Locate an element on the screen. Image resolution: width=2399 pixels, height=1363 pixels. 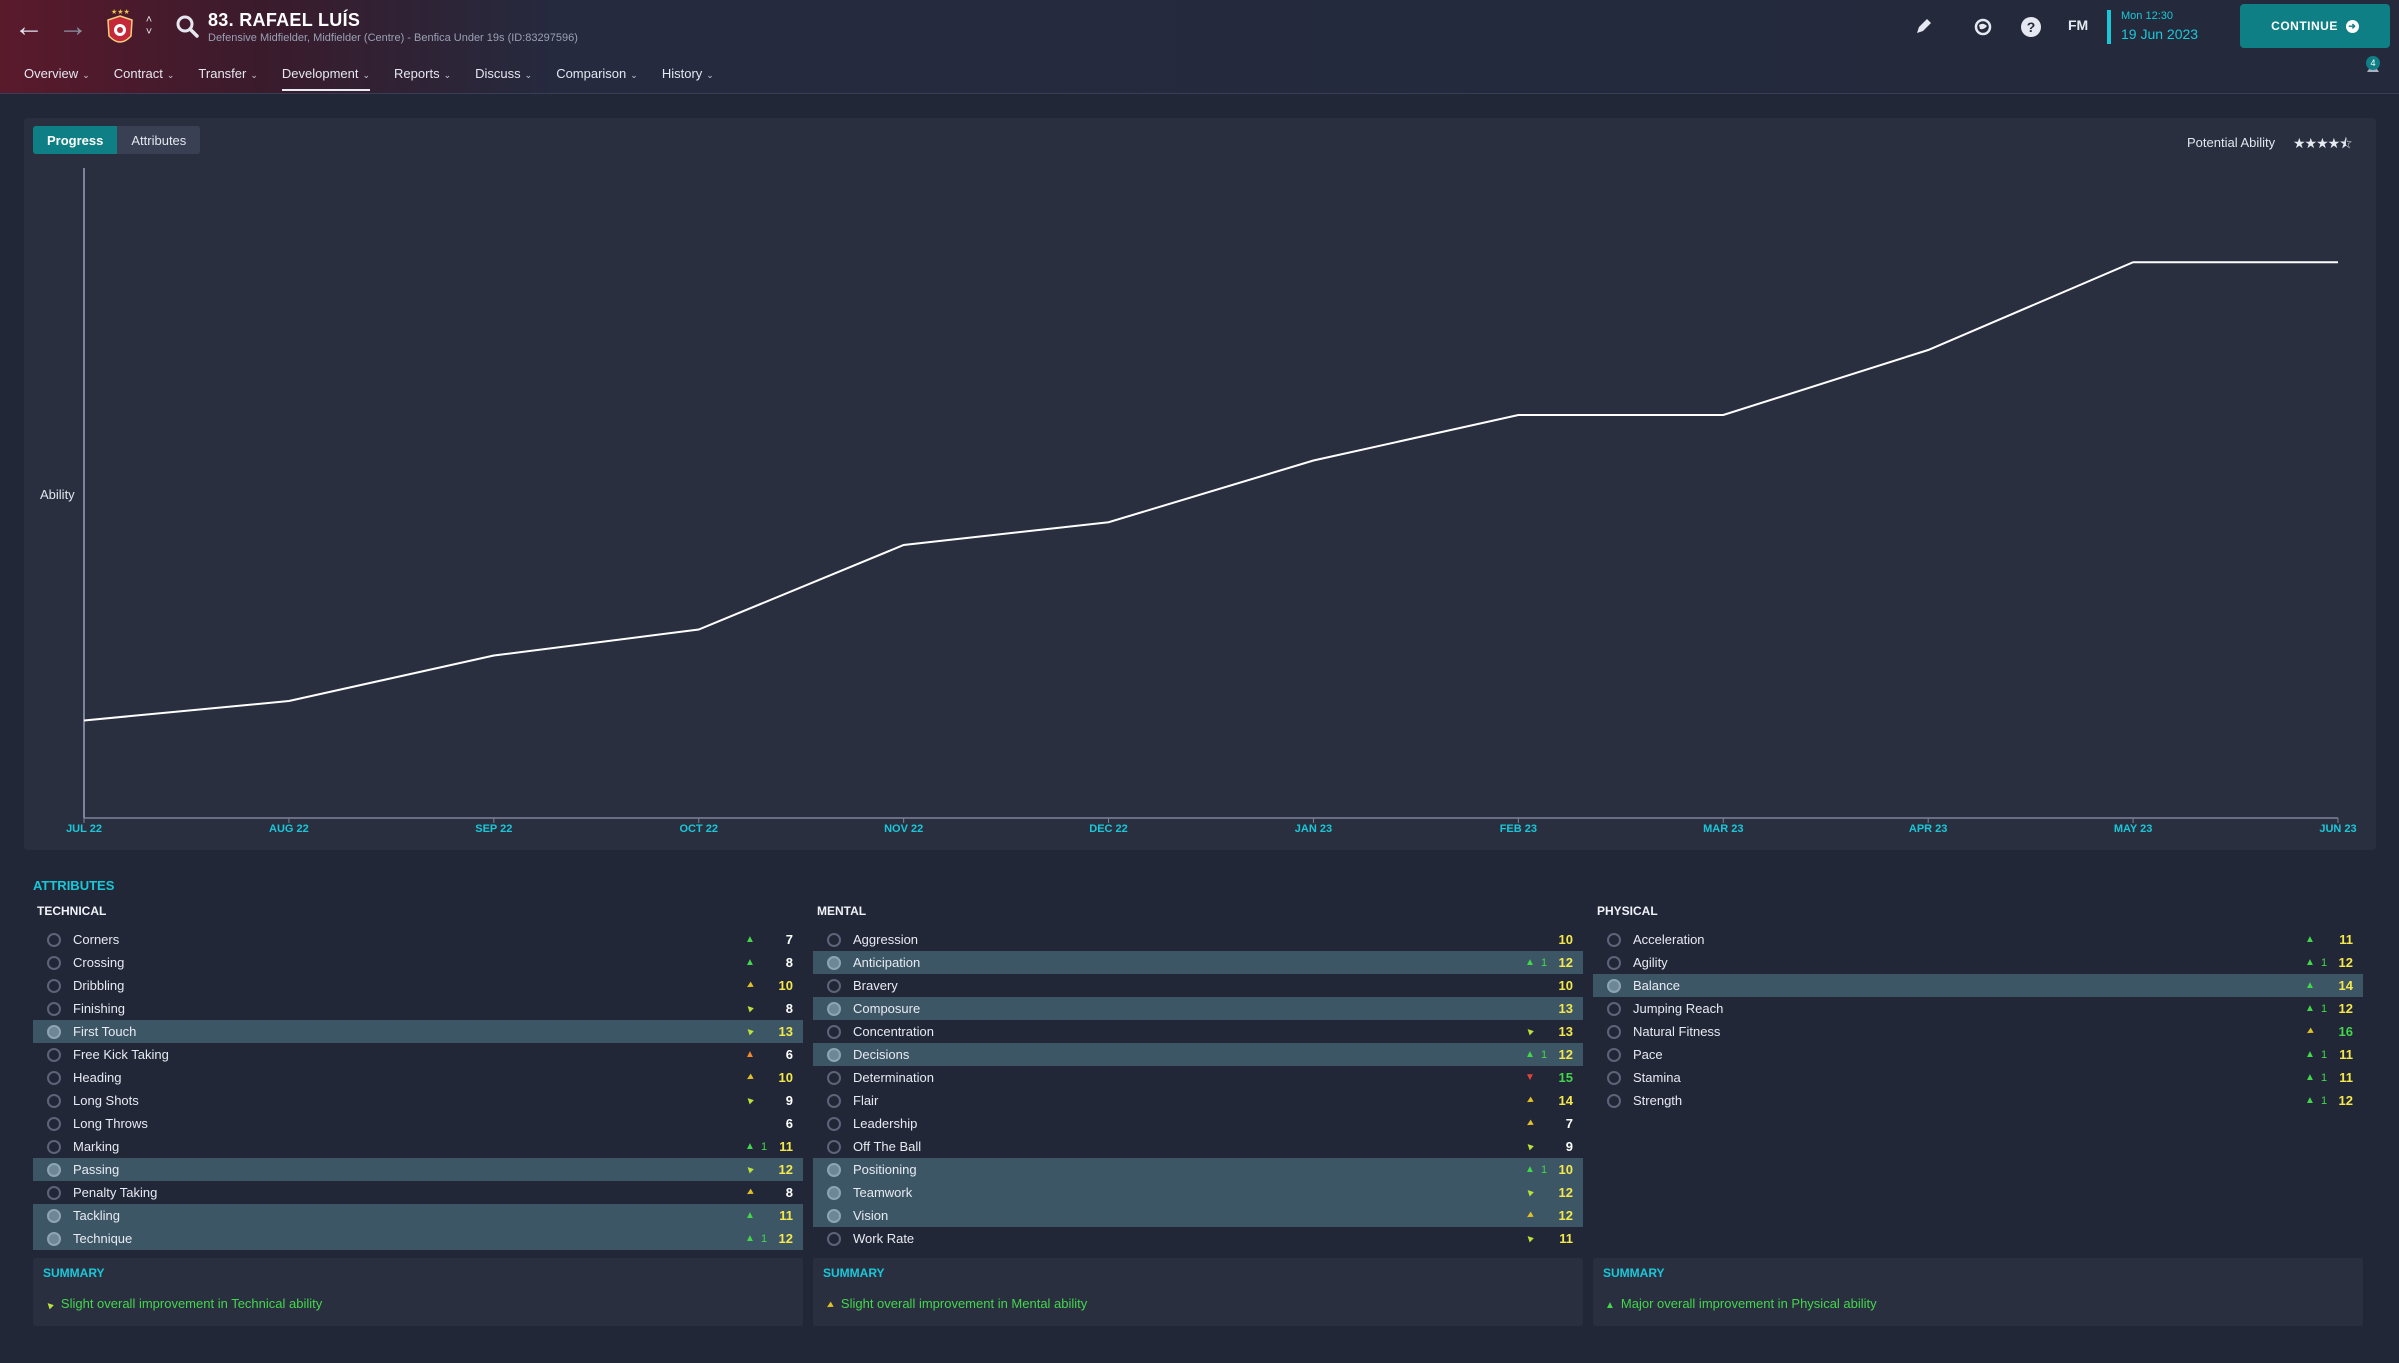
search-icon is located at coordinates (188, 27).